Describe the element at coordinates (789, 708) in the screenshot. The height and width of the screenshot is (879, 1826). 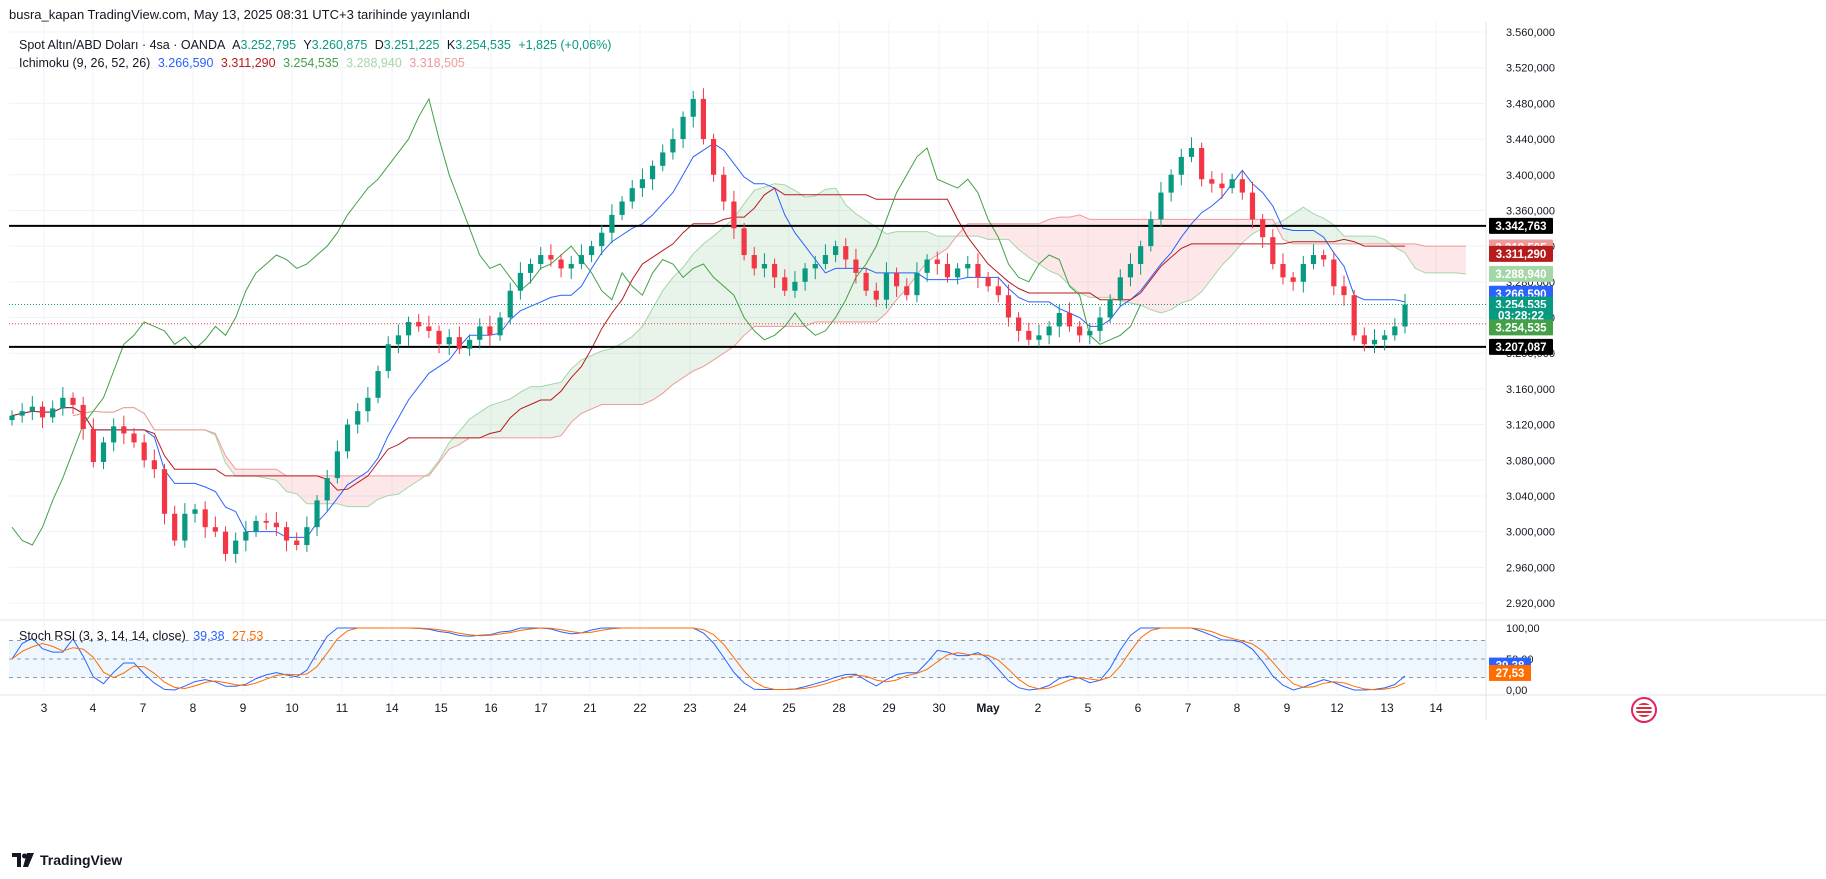
I see `time-tick-label: 25` at that location.